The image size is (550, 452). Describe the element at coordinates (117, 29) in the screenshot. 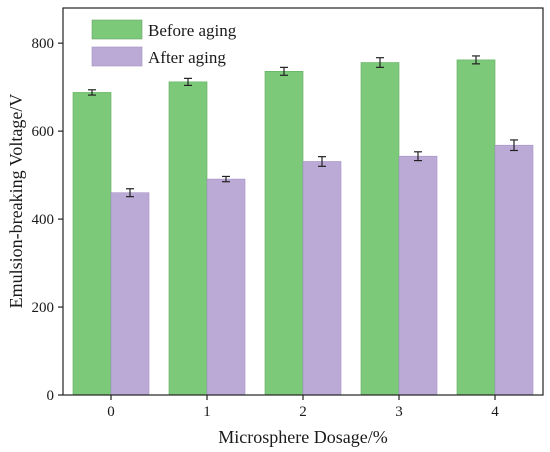

I see `legend-swatch-before-aging` at that location.